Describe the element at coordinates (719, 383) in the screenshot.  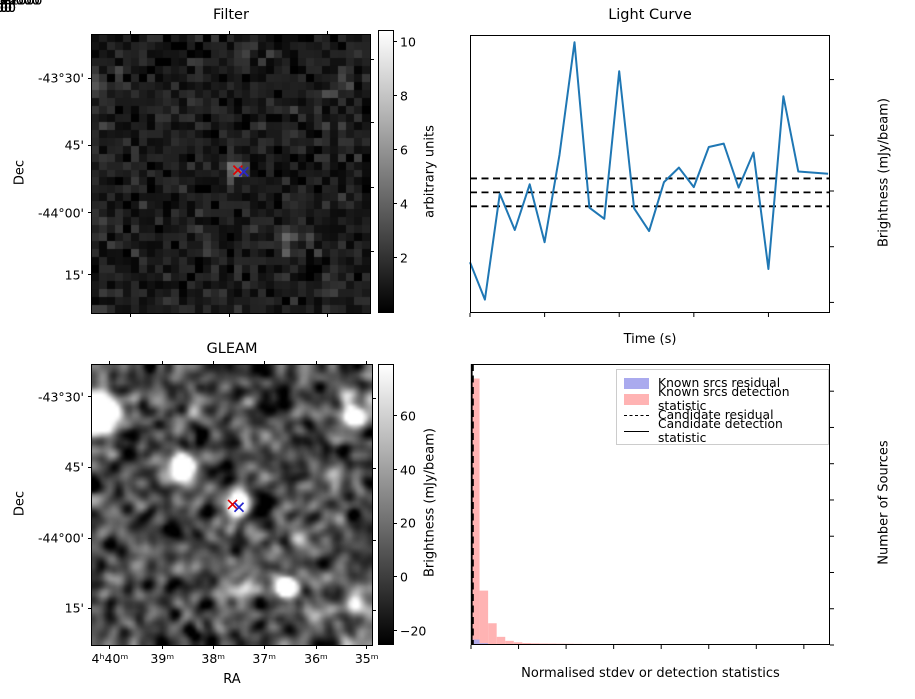
I see `legend-label: Known srcs residual` at that location.